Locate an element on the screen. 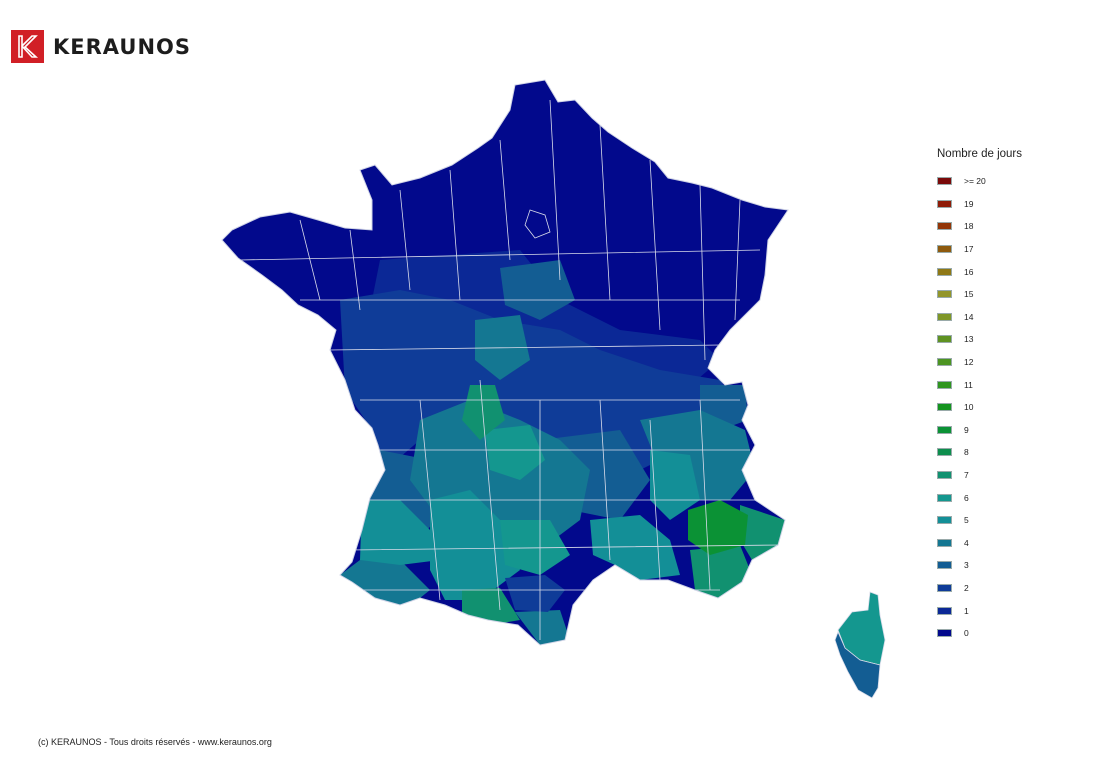 The width and height of the screenshot is (1098, 782). legend-item: 10 is located at coordinates (979, 407).